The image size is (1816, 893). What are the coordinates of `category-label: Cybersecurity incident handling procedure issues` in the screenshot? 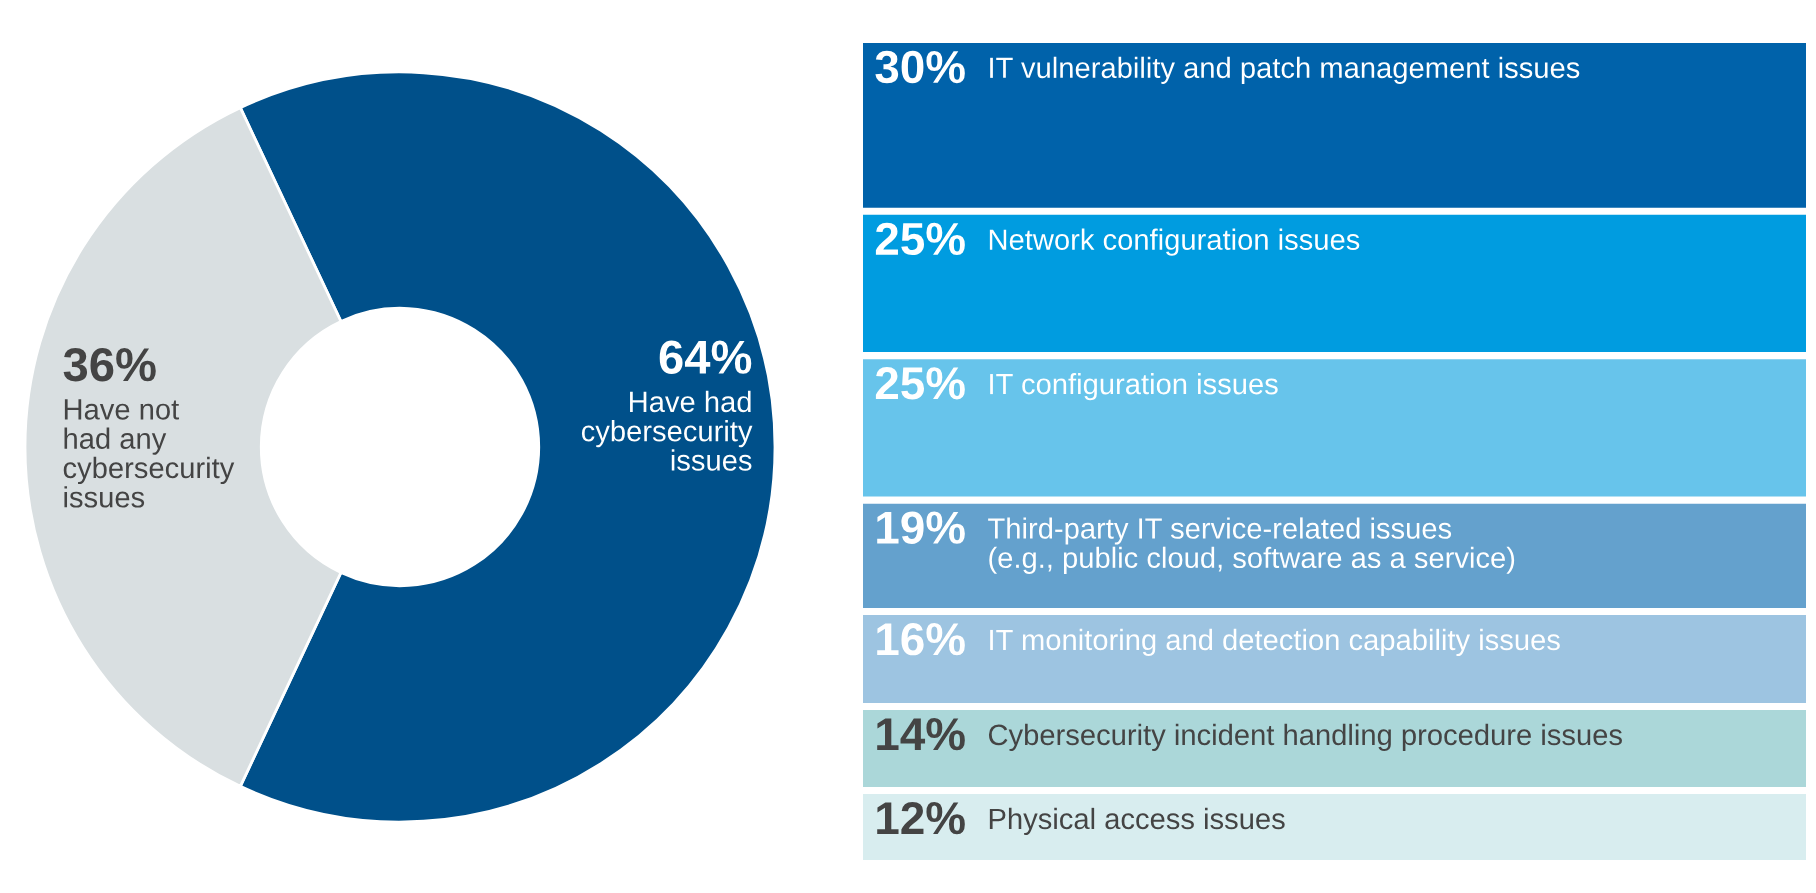 It's located at (1305, 737).